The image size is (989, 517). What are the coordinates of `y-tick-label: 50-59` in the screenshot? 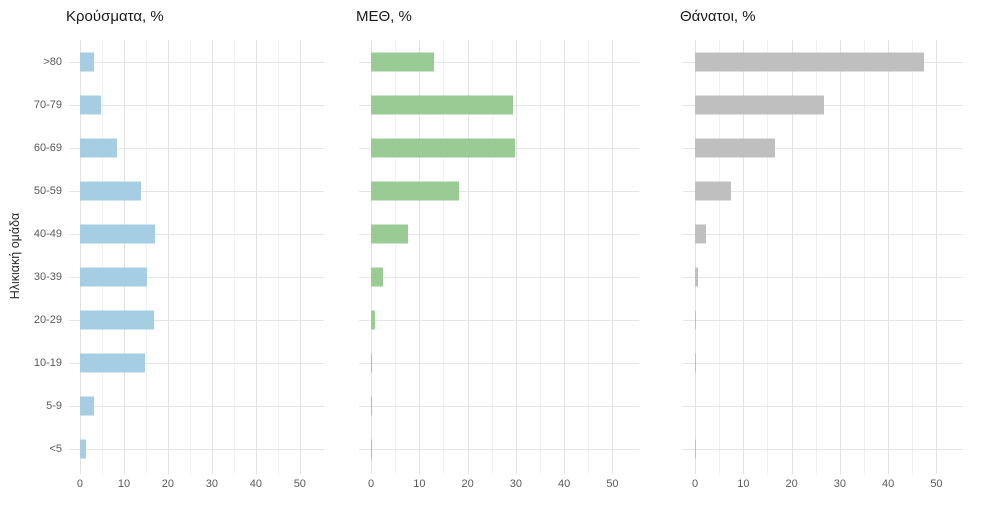 It's located at (47, 190).